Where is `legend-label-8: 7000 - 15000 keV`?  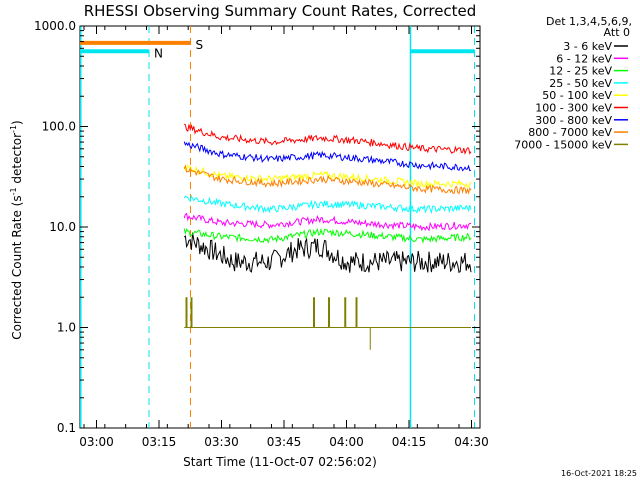
legend-label-8: 7000 - 15000 keV is located at coordinates (563, 144).